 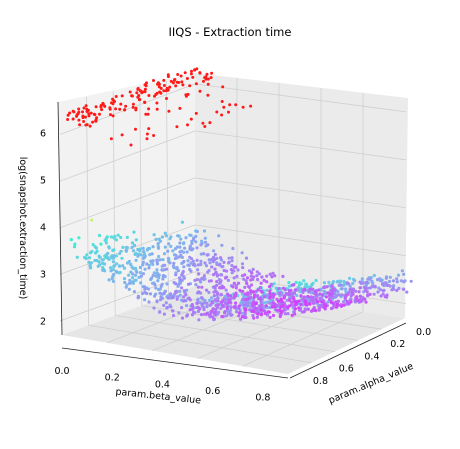 What do you see at coordinates (127, 296) in the screenshot?
I see `grid-z-left` at bounding box center [127, 296].